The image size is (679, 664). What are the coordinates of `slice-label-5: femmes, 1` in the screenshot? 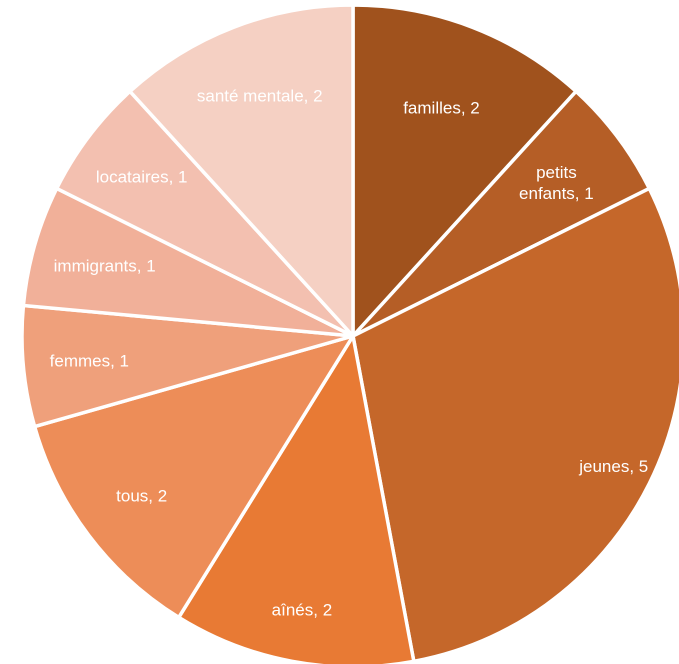 It's located at (89, 360).